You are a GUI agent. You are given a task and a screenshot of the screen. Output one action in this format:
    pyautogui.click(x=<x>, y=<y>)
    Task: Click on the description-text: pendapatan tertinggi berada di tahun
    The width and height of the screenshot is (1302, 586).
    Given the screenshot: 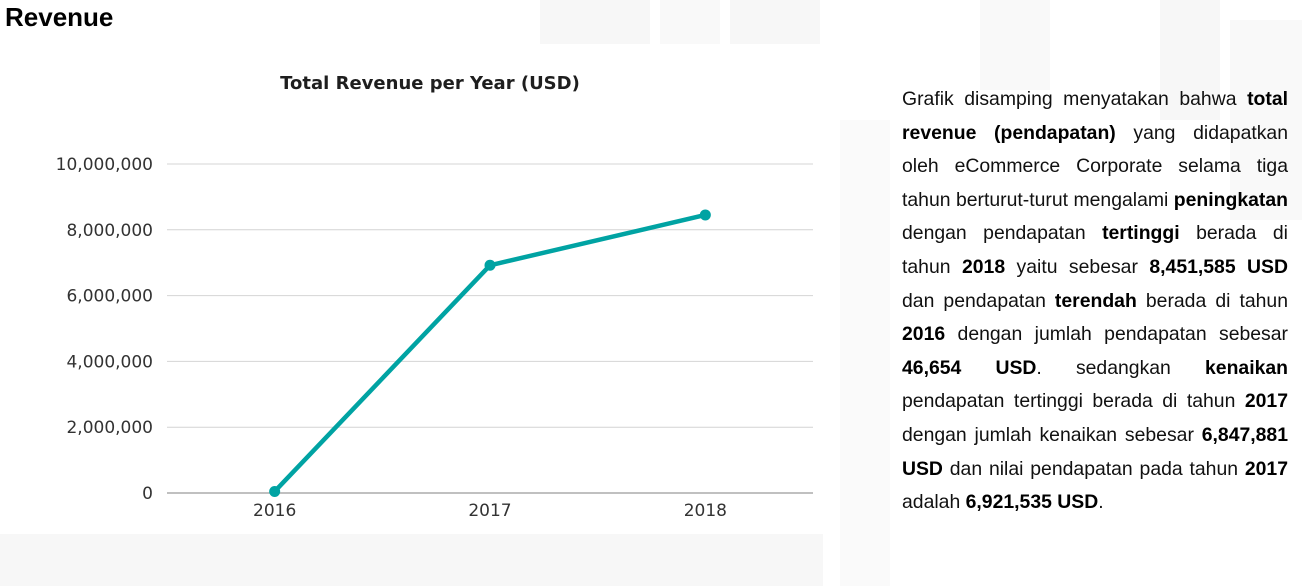 What is the action you would take?
    pyautogui.click(x=1073, y=401)
    